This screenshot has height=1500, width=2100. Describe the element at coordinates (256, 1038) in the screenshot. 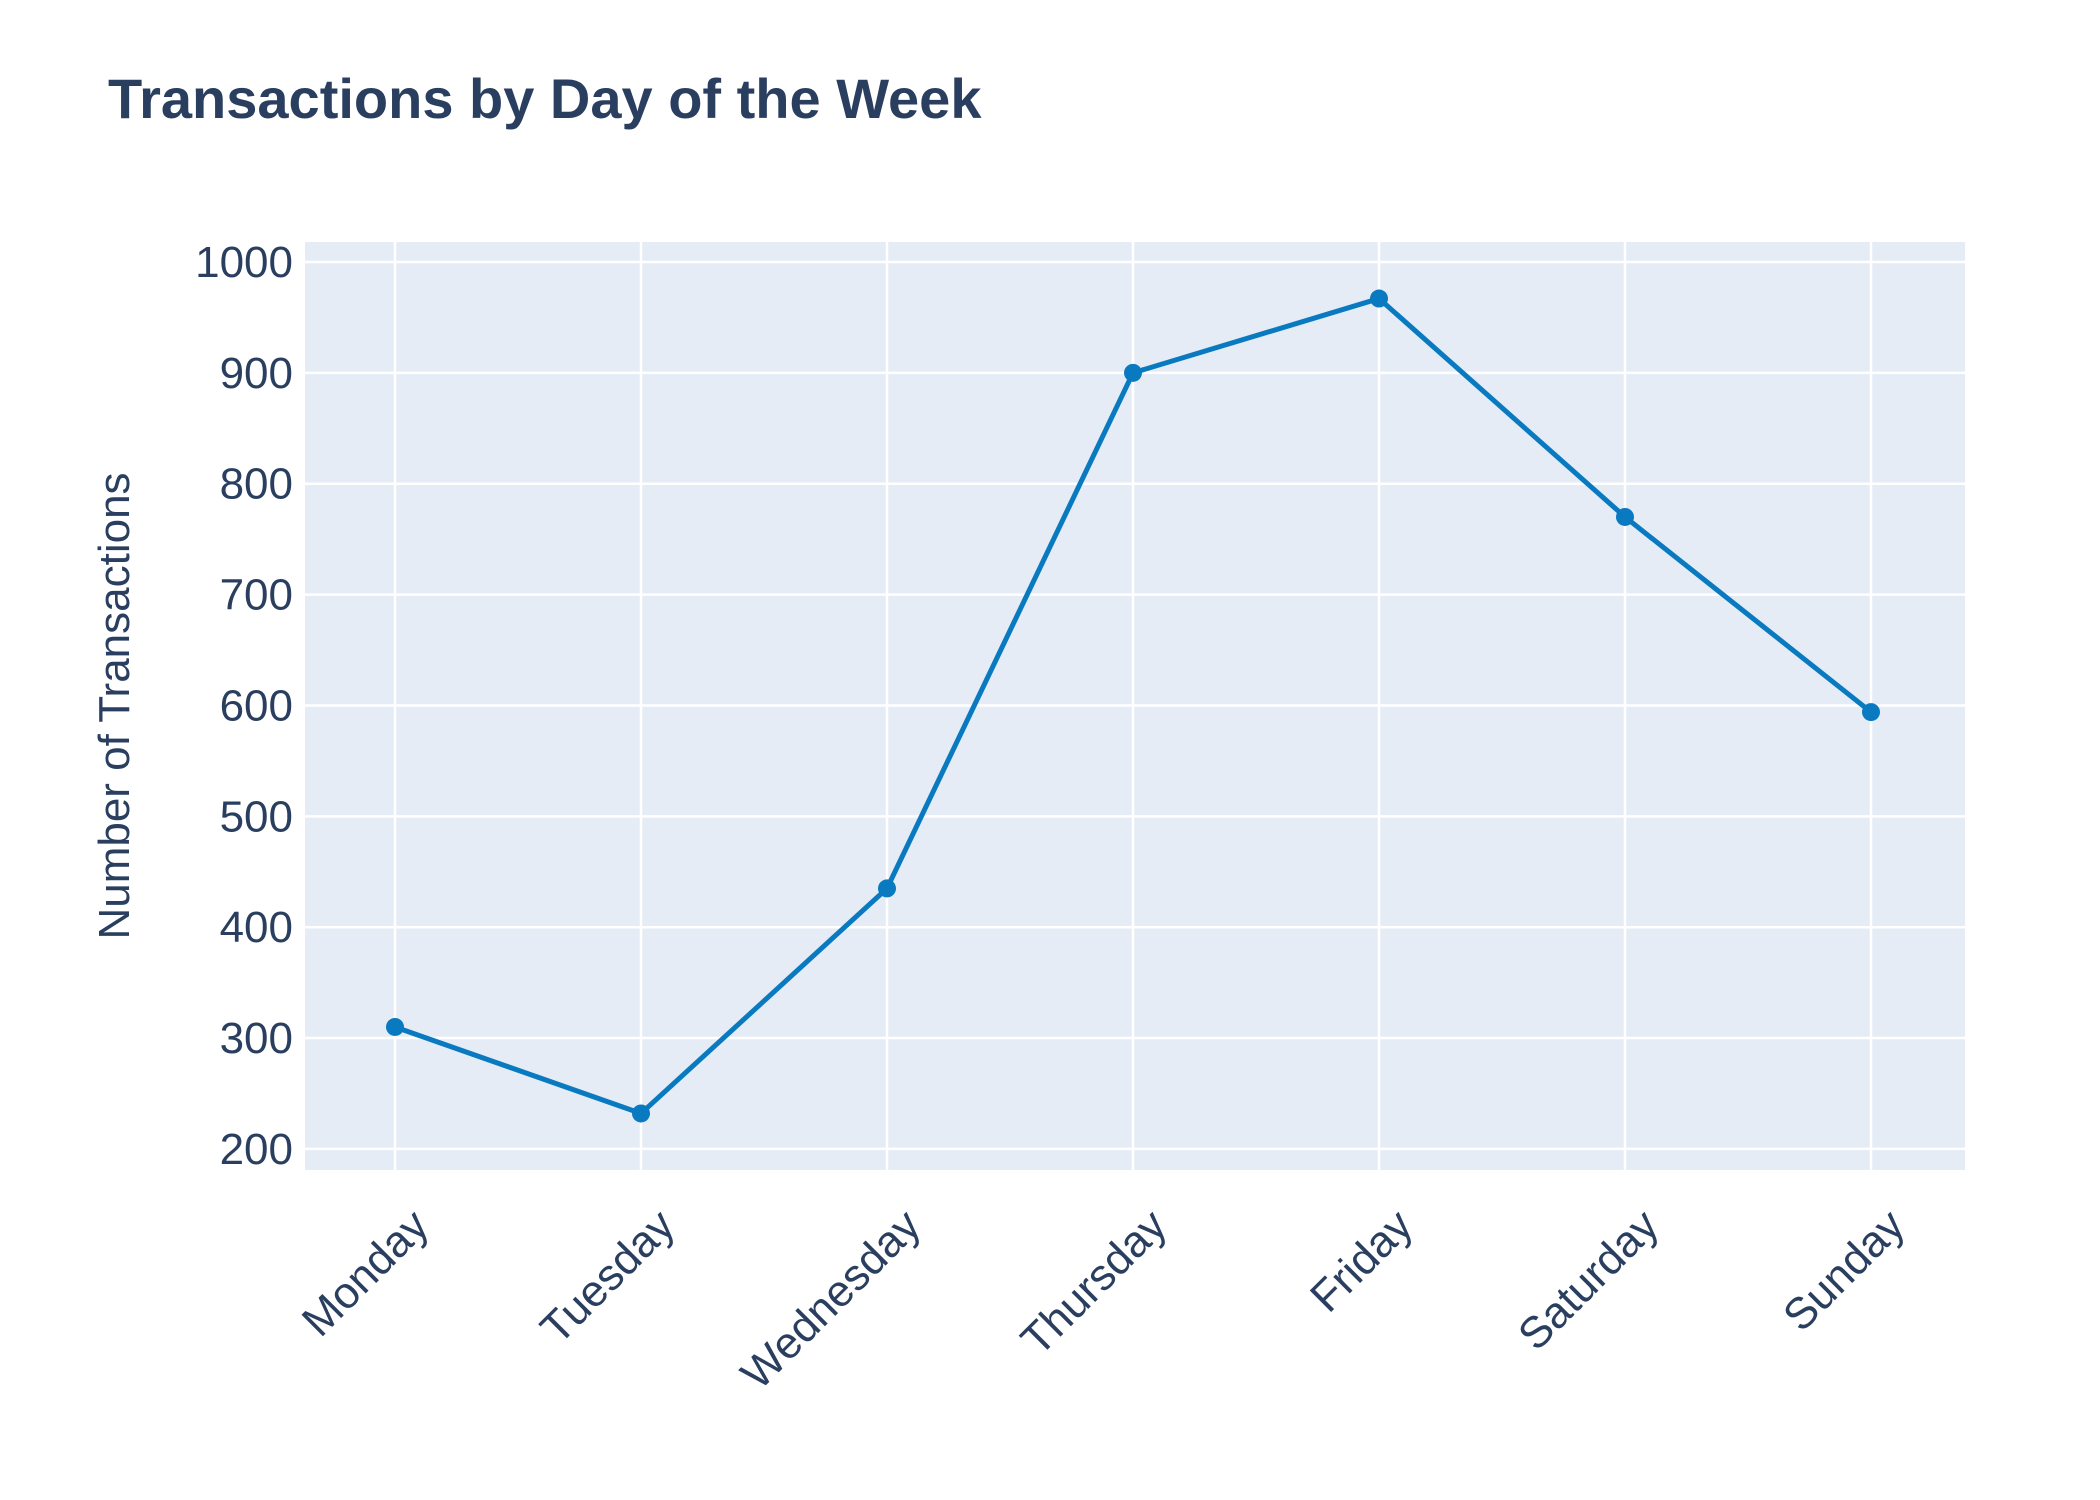

I see `y-tick-label: 300` at that location.